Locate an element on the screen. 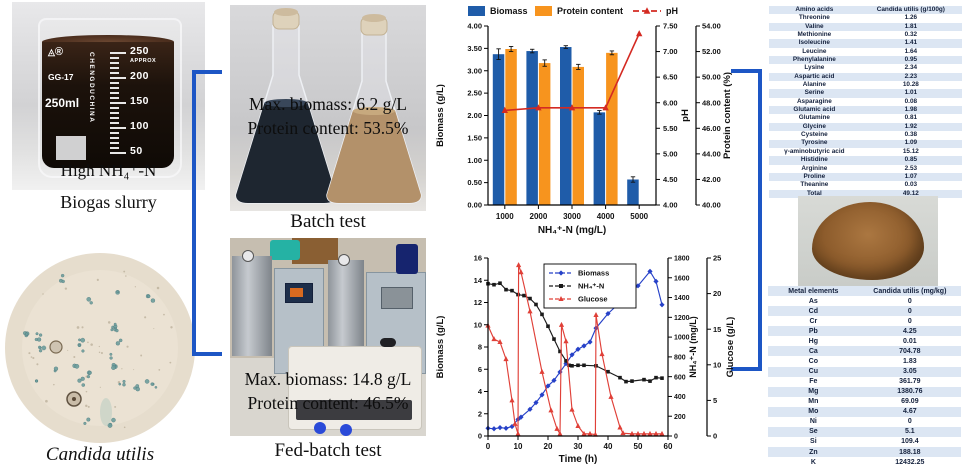 The height and width of the screenshot is (470, 964). svg-text: 50 is located at coordinates (638, 446).